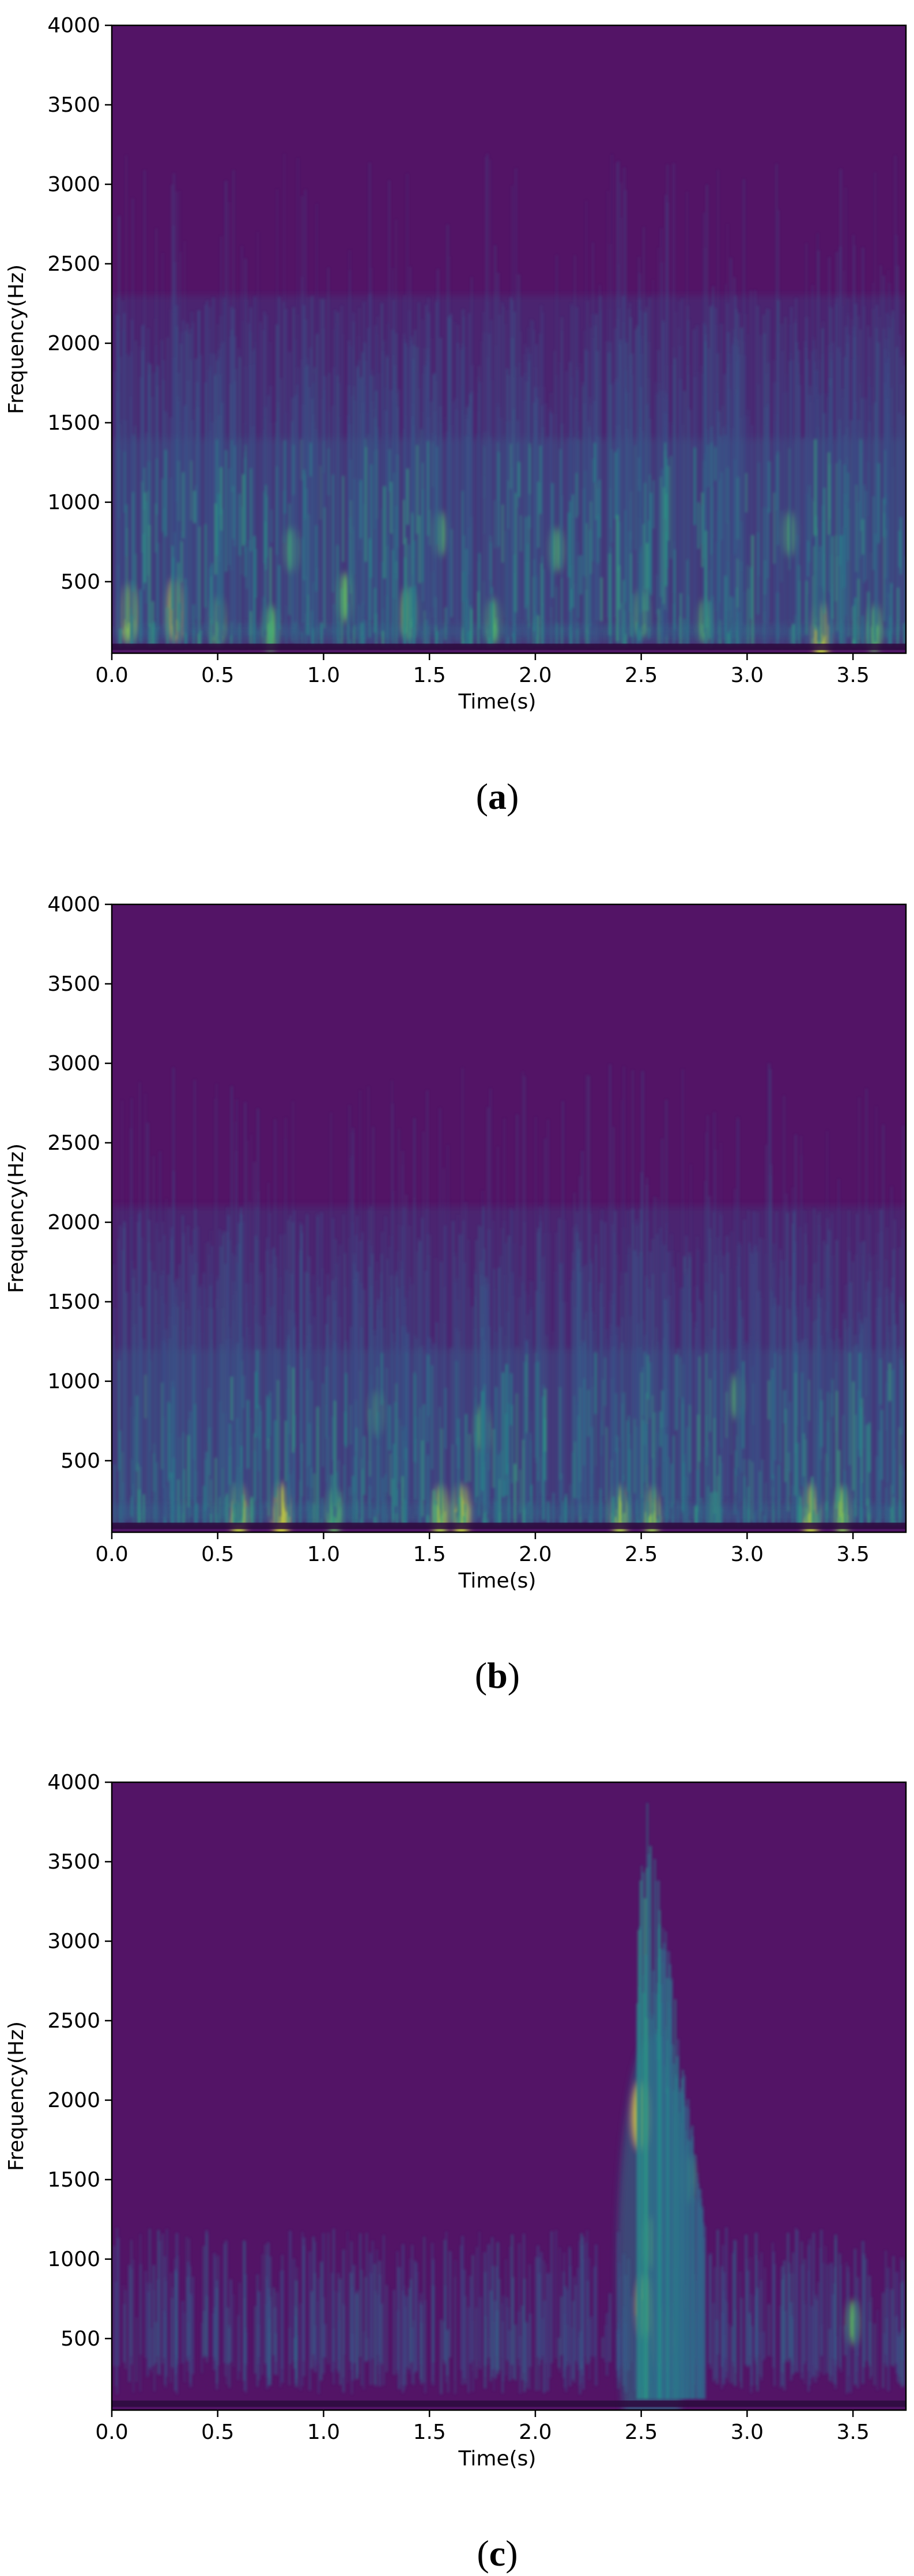 The width and height of the screenshot is (914, 2576). What do you see at coordinates (497, 1675) in the screenshot?
I see `panel-label: (b)` at bounding box center [497, 1675].